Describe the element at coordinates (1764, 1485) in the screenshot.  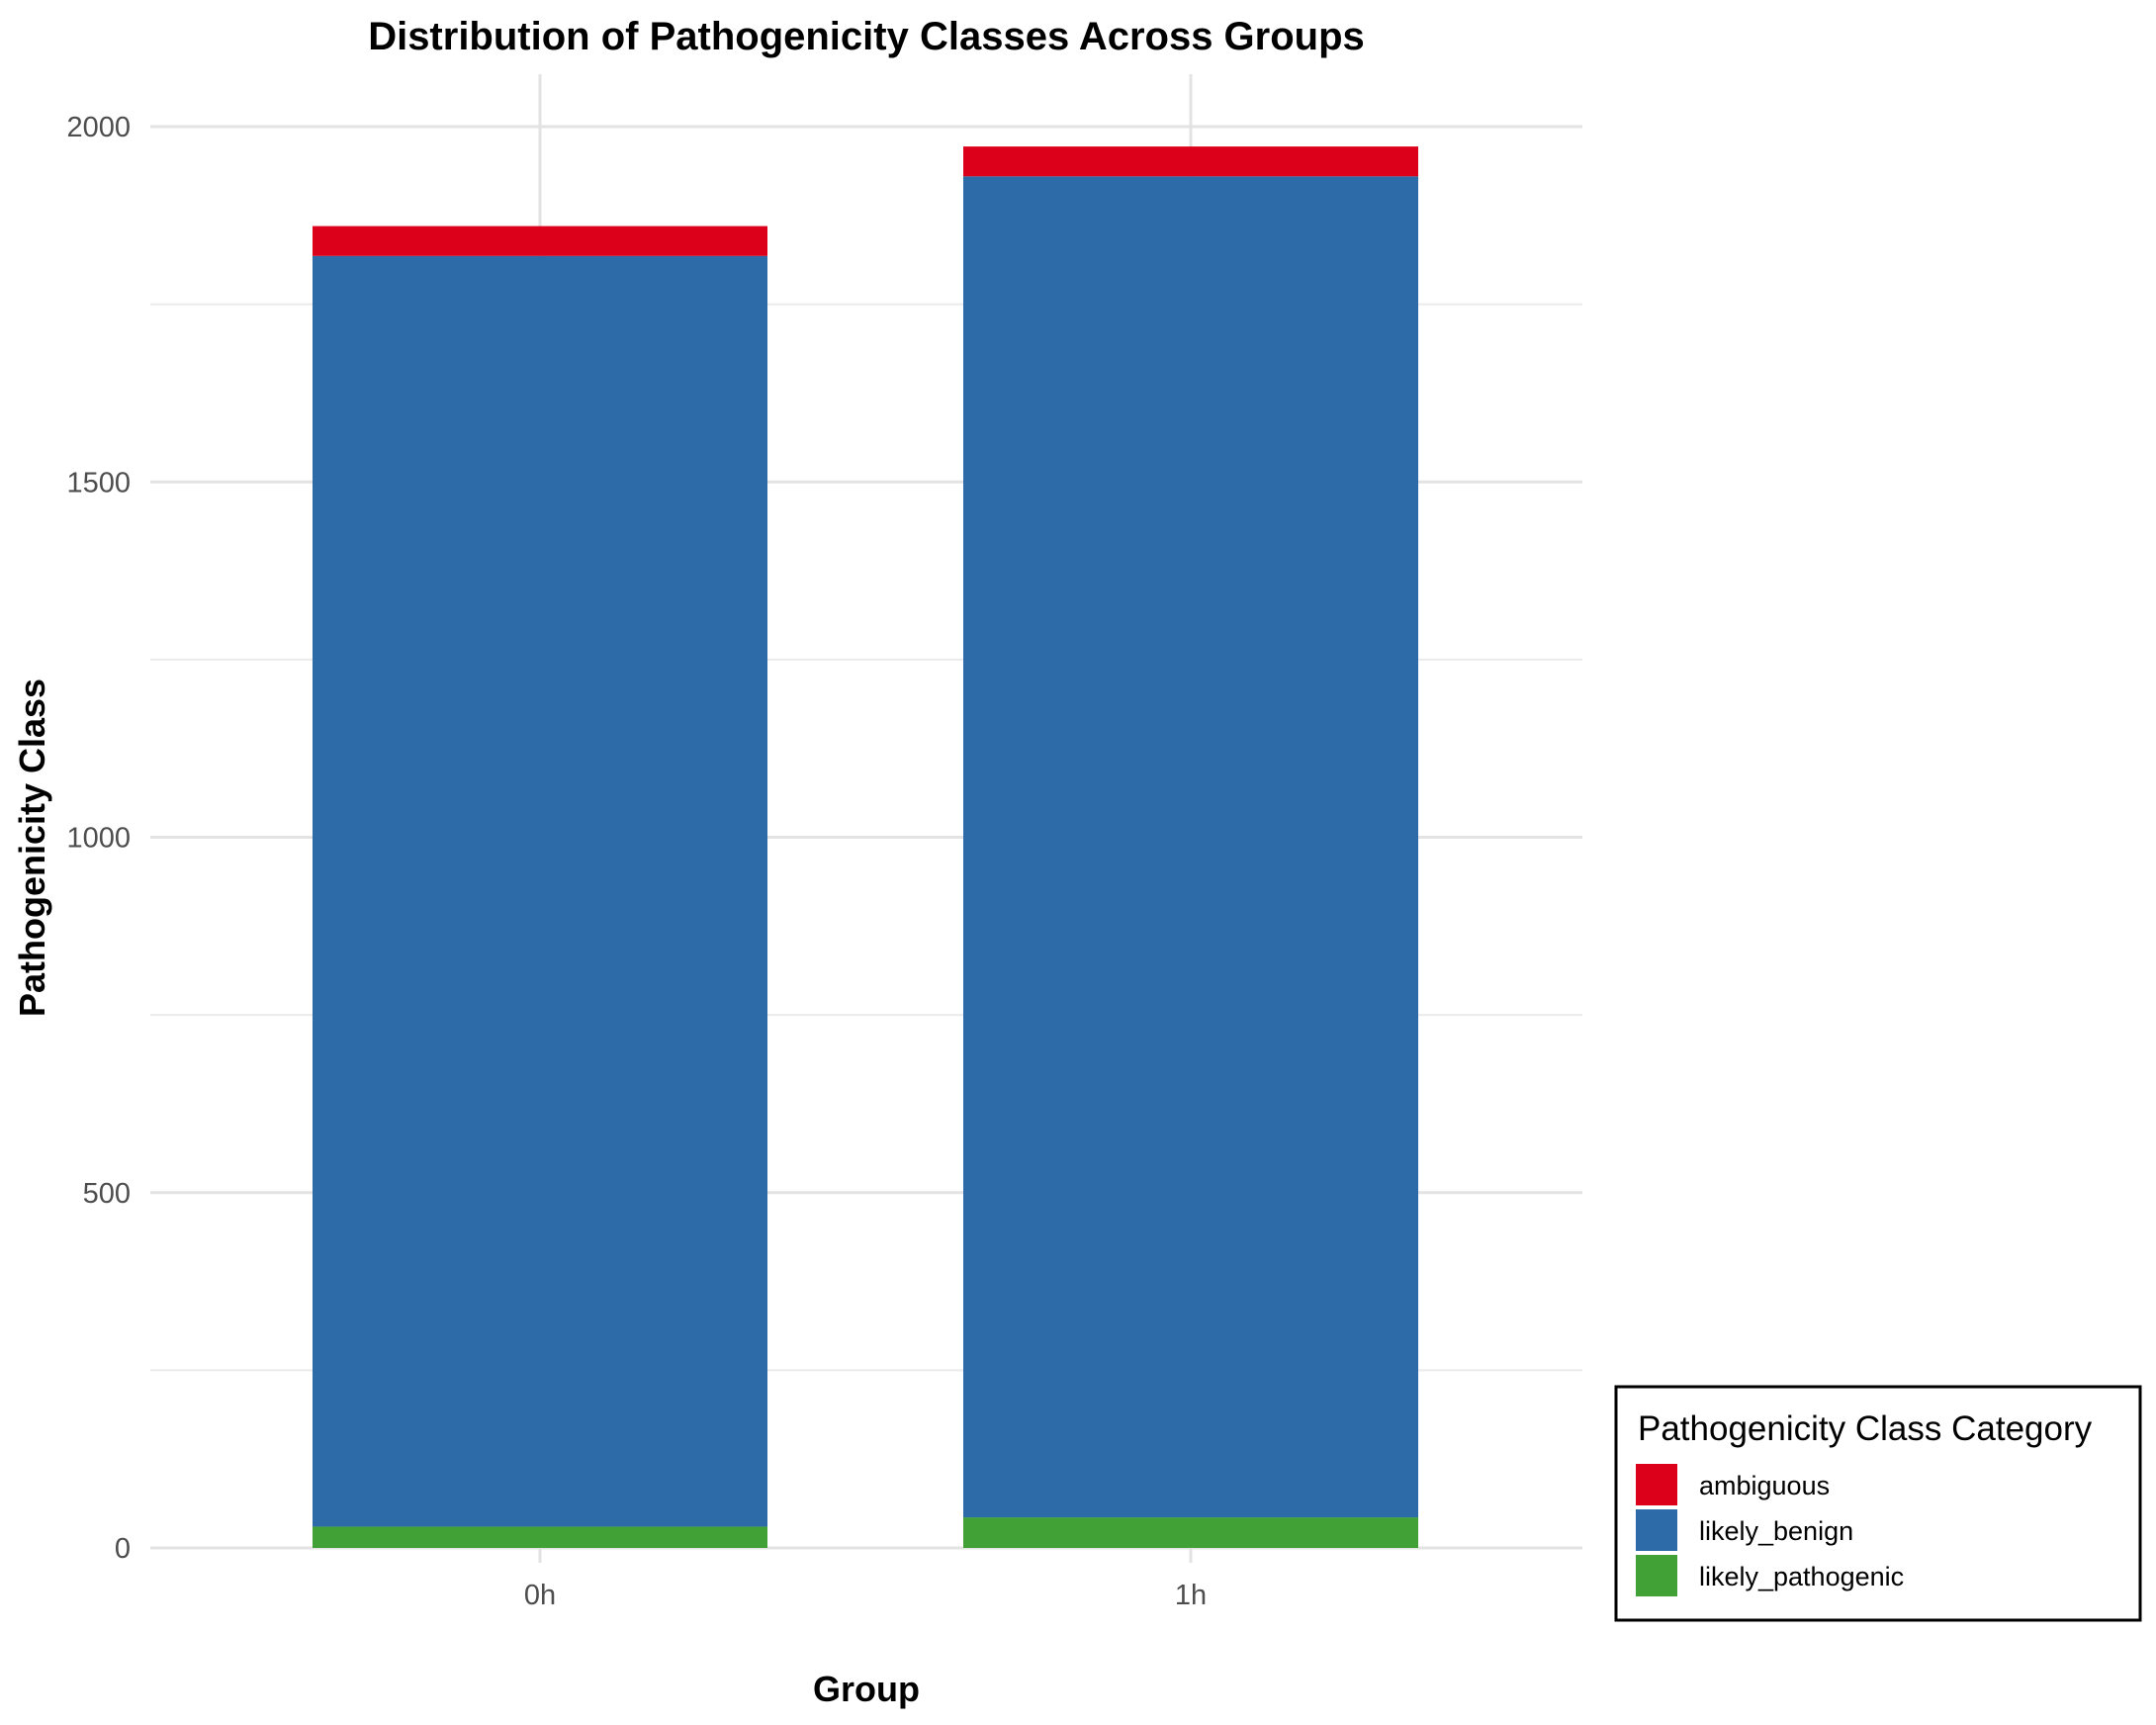
I see `legend-label: ambiguous` at that location.